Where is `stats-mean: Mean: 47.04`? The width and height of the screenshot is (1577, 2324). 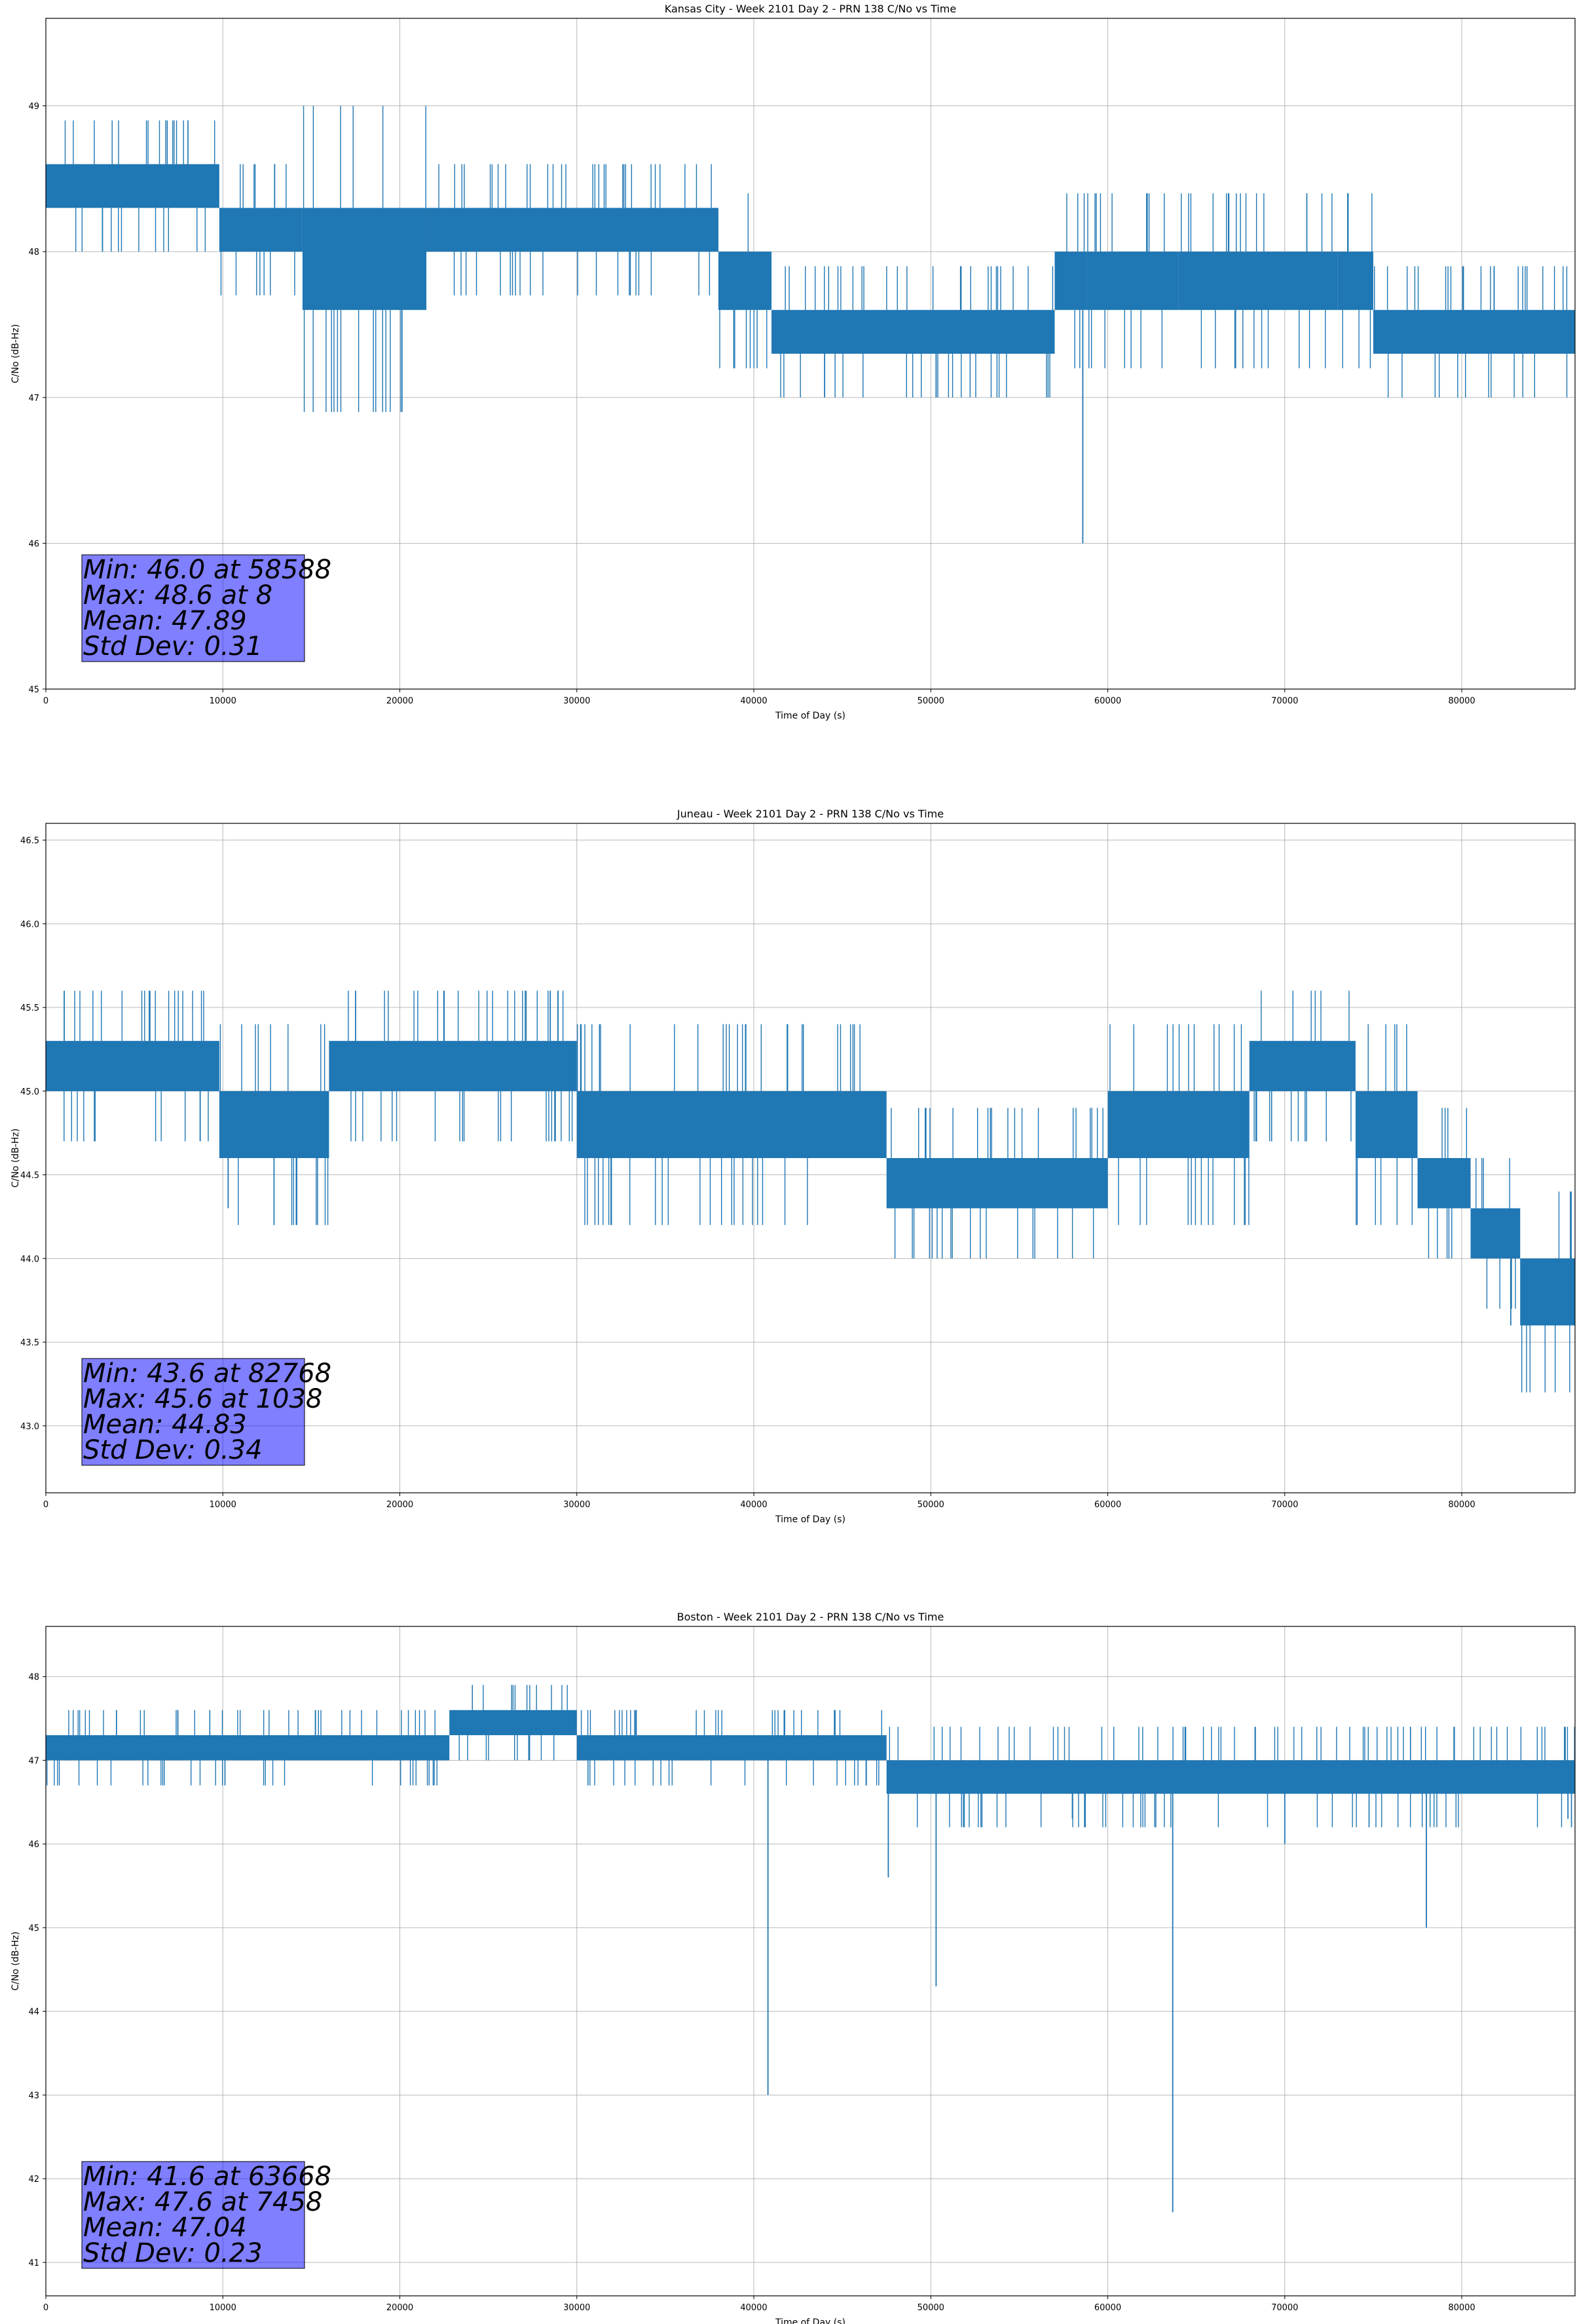
stats-mean: Mean: 47.04 is located at coordinates (165, 2228).